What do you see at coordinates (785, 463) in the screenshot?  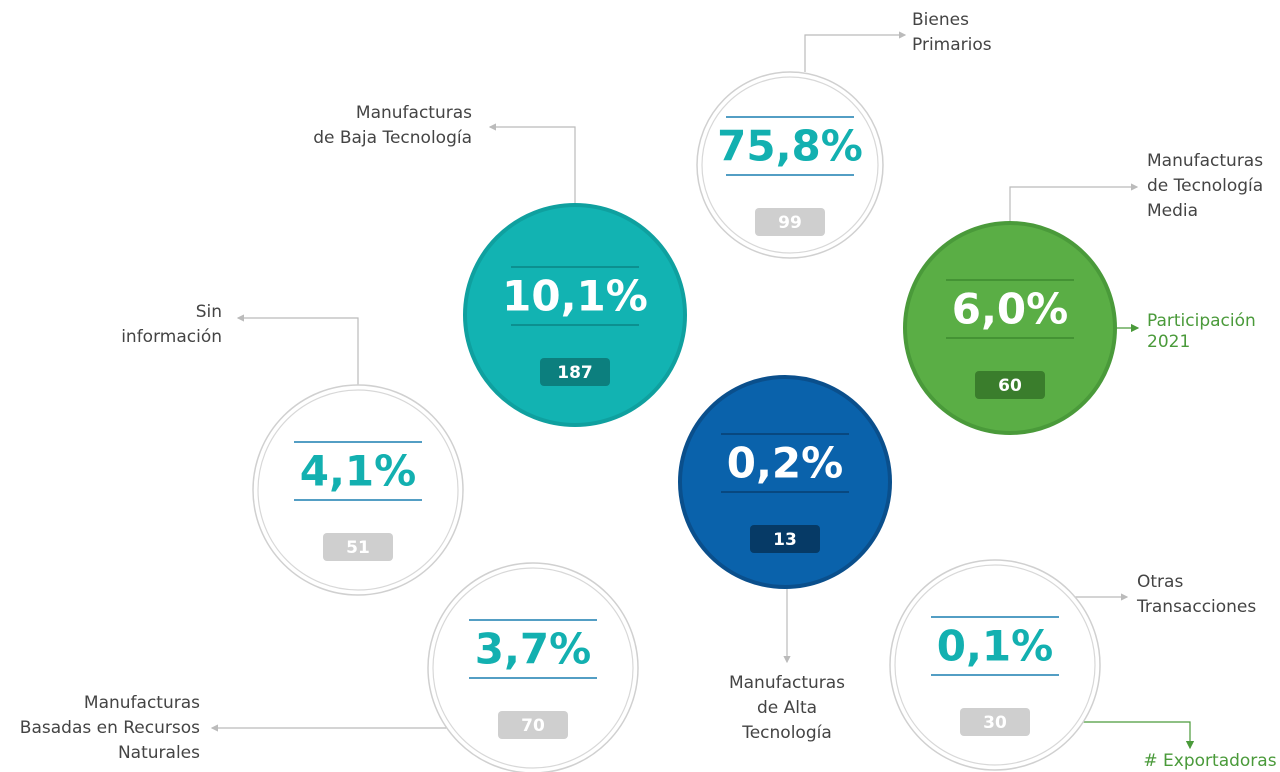 I see `share: 0,2%` at bounding box center [785, 463].